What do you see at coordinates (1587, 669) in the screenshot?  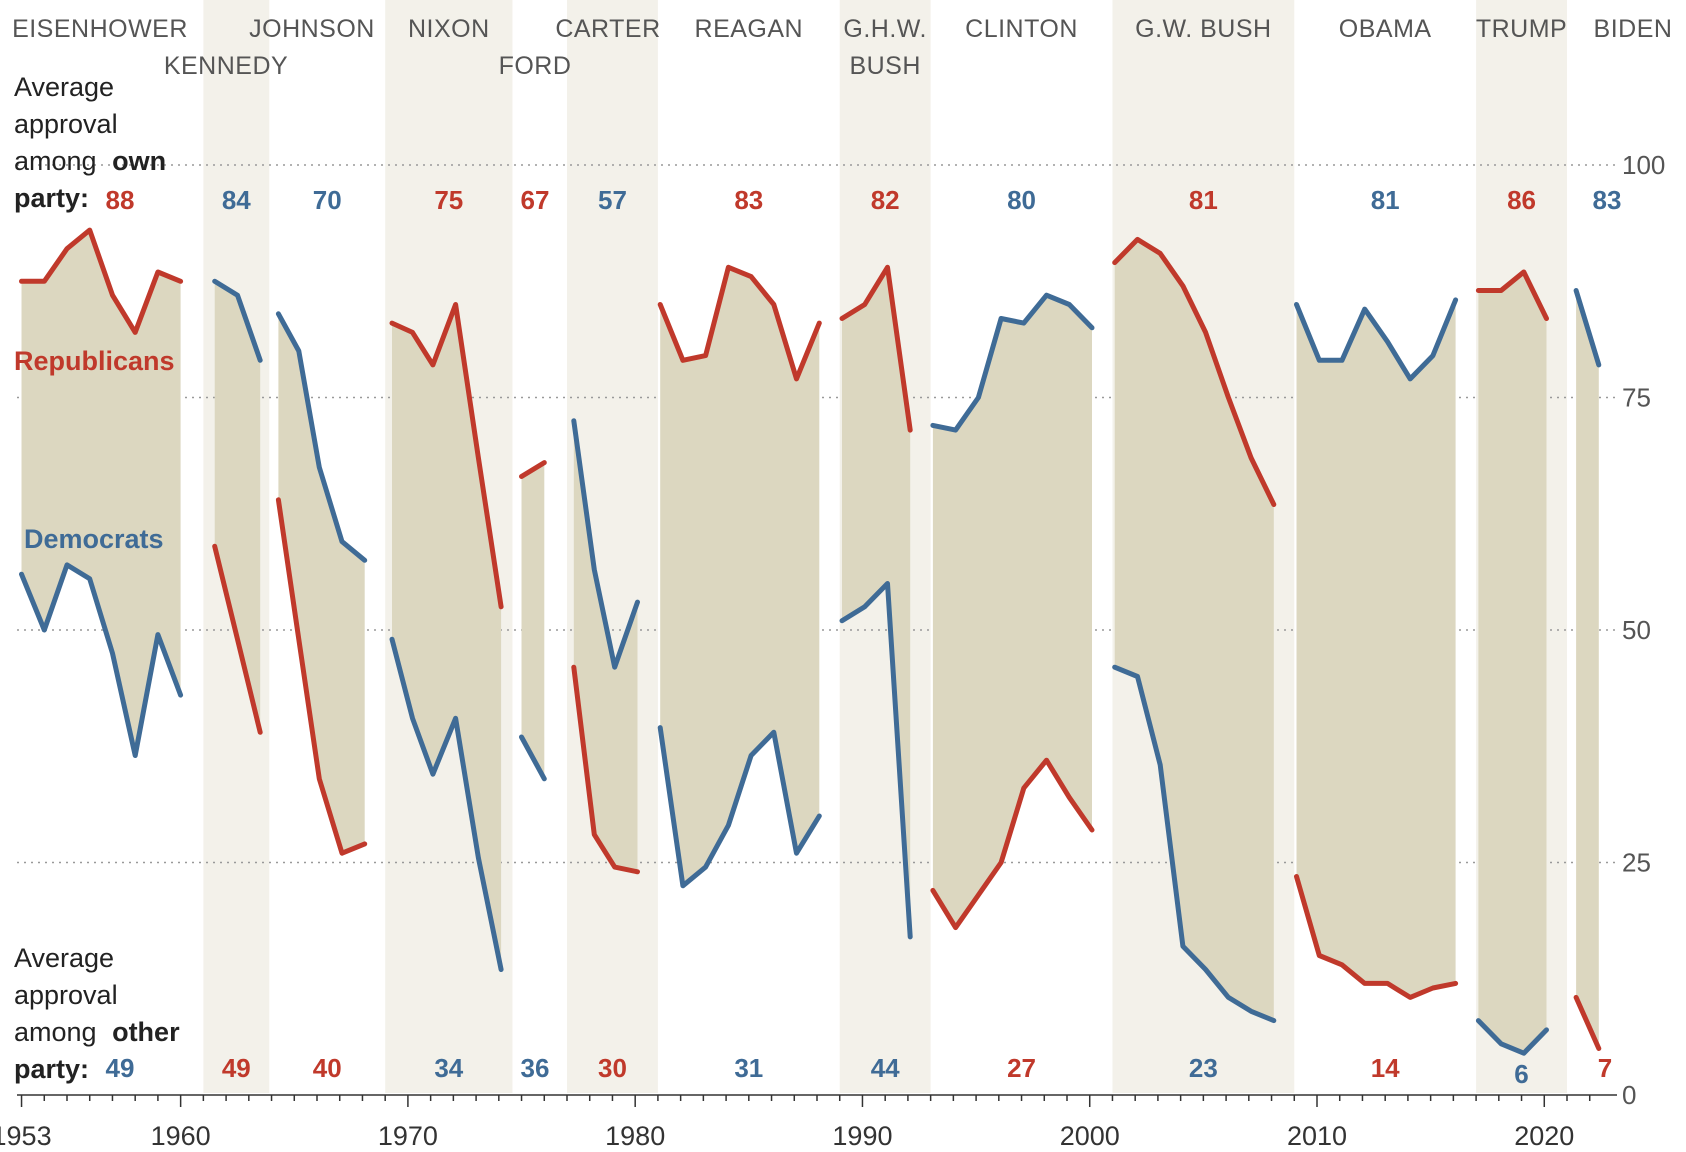 I see `gap-fill-biden` at bounding box center [1587, 669].